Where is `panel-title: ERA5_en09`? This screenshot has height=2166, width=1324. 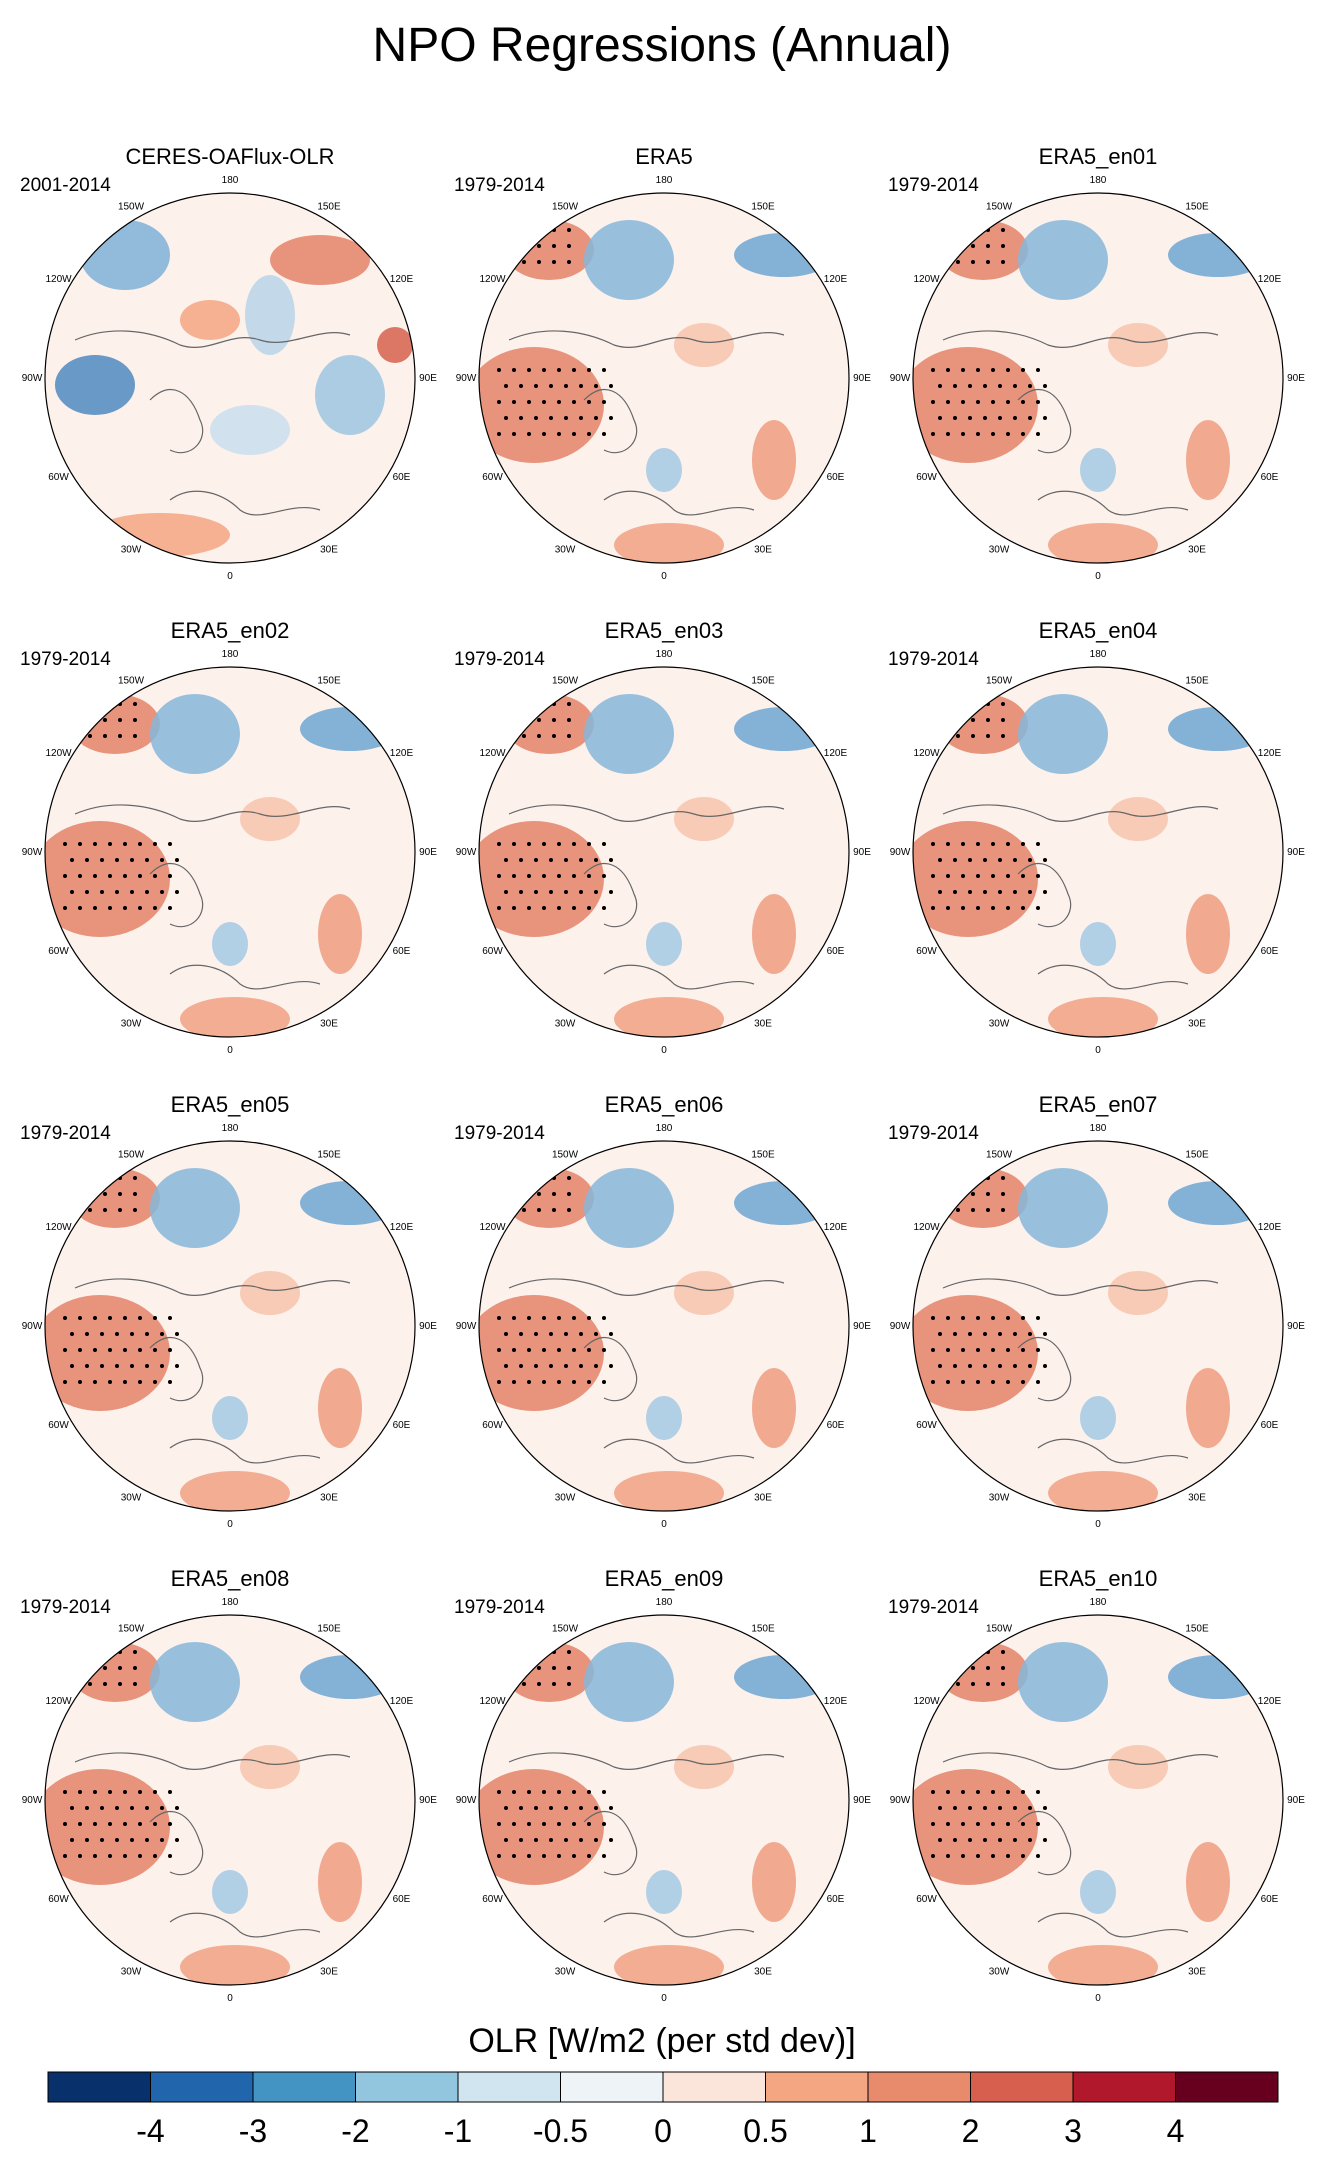 panel-title: ERA5_en09 is located at coordinates (664, 1578).